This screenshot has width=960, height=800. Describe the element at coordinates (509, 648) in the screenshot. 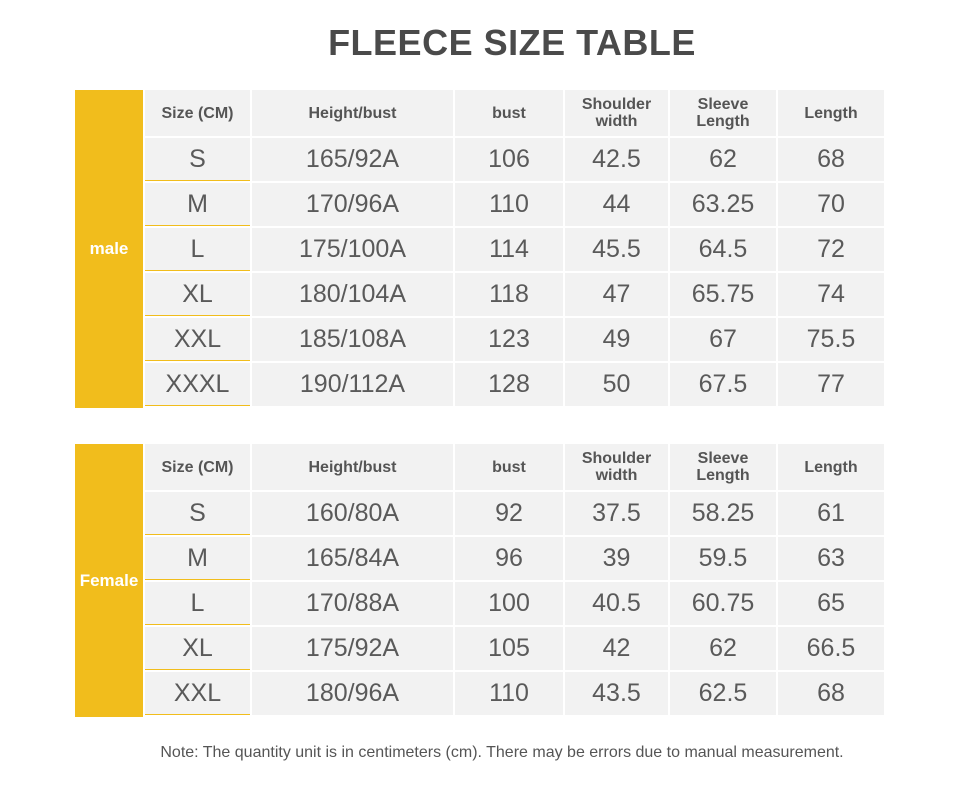

I see `data-cell: 105` at that location.